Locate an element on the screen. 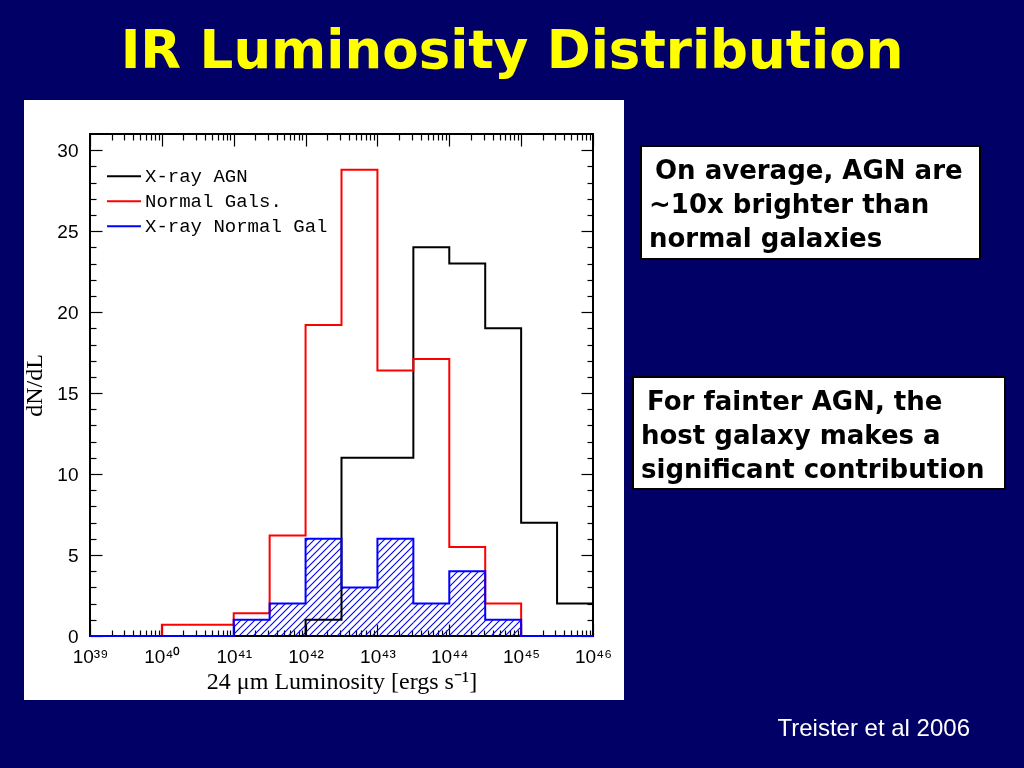 The height and width of the screenshot is (768, 1024). x-tick-label: 10⁴⁵ is located at coordinates (522, 656).